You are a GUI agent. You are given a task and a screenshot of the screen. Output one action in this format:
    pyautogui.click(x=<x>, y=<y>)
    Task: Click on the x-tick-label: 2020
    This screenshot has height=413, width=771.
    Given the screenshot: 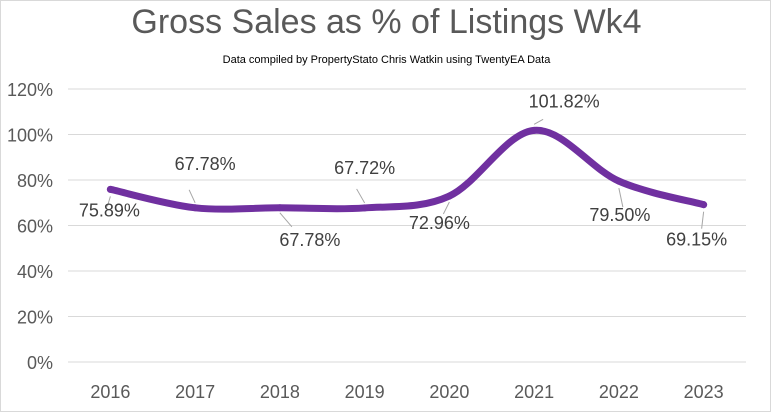 What is the action you would take?
    pyautogui.click(x=449, y=392)
    